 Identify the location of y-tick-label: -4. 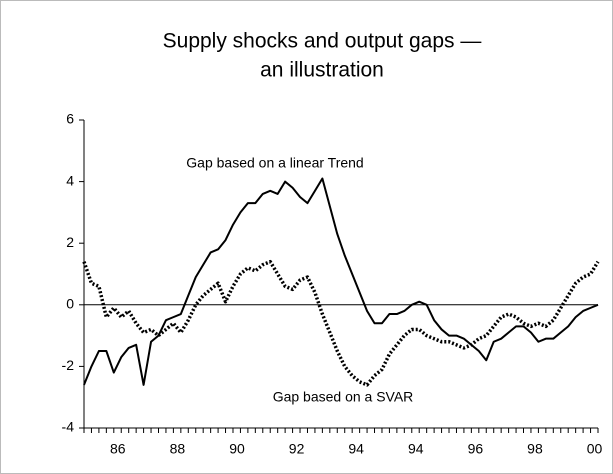
(68, 427).